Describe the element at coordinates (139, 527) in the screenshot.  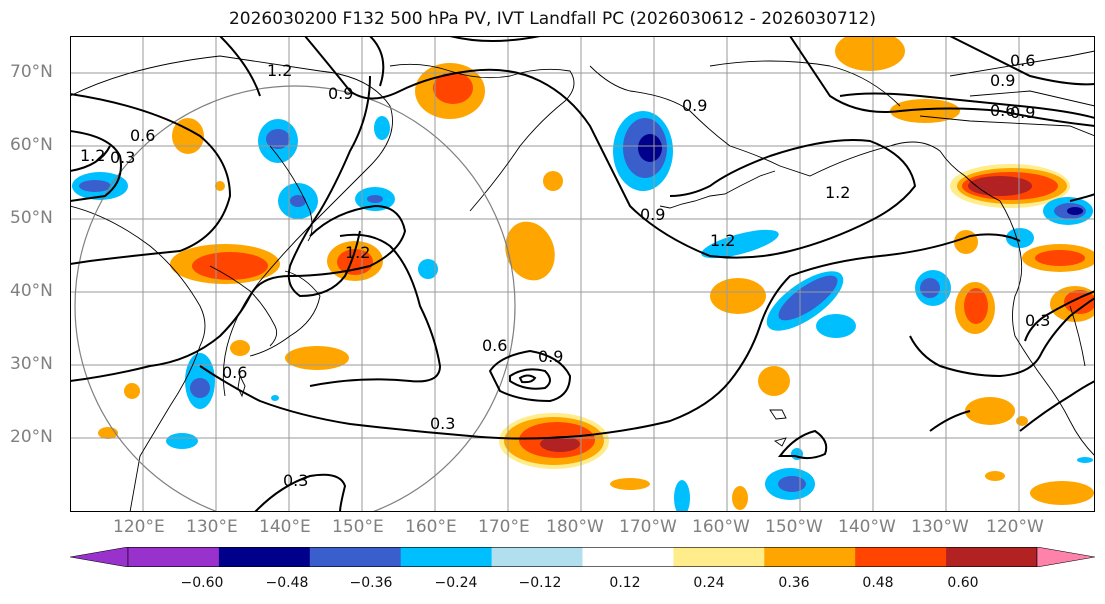
I see `lon-label-120e: 120°E` at that location.